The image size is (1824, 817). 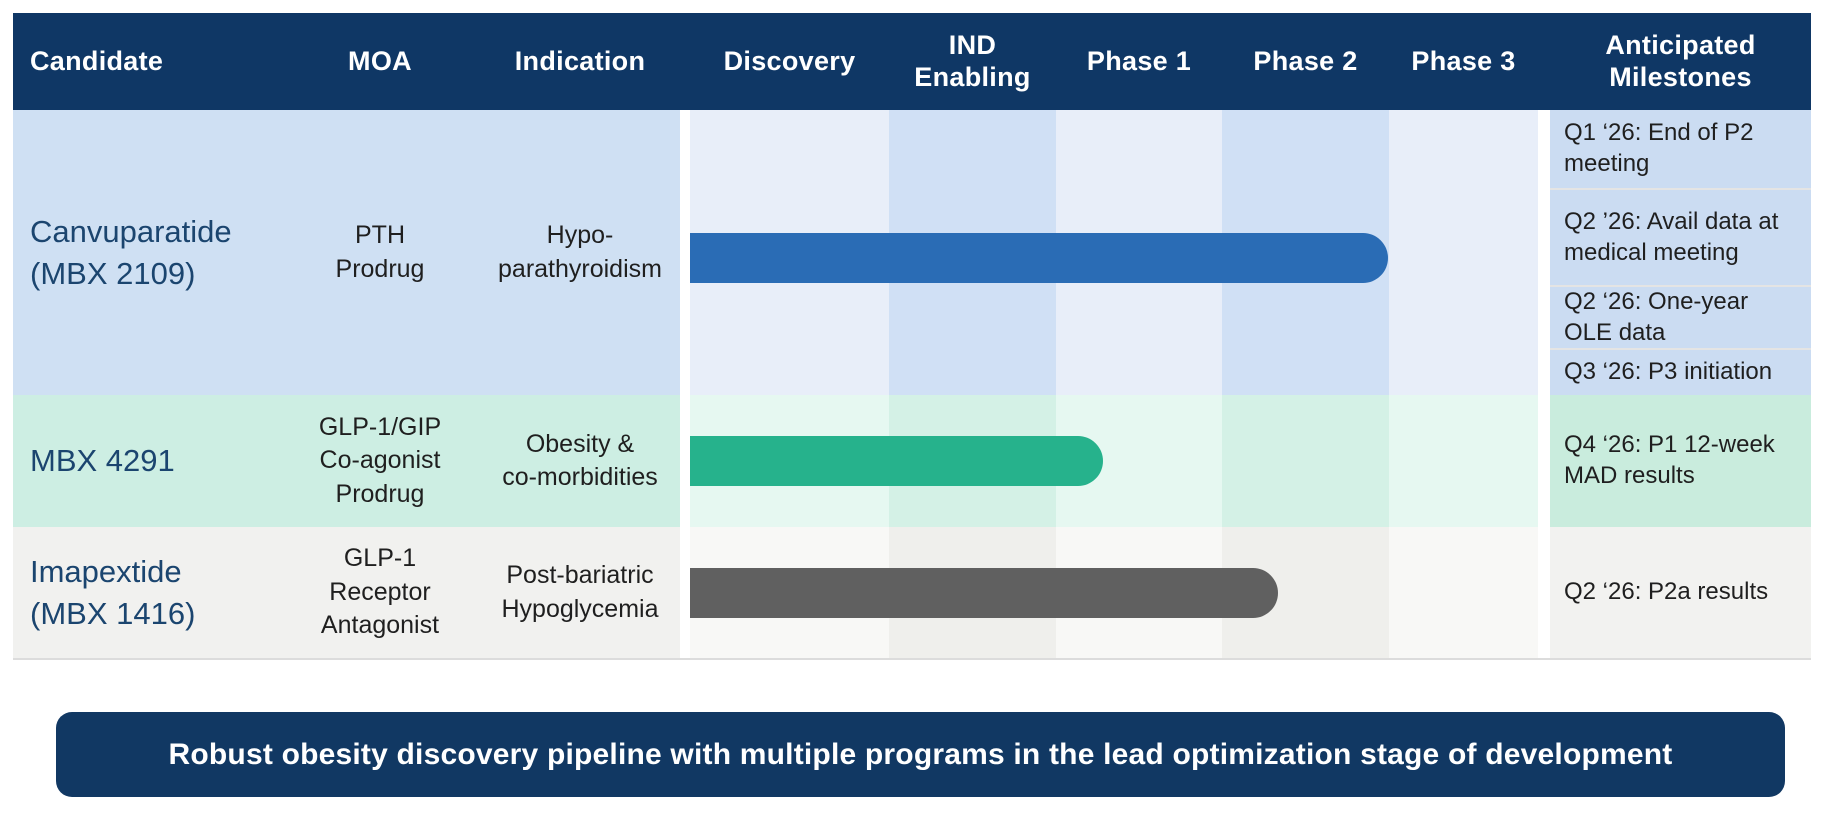 What do you see at coordinates (1659, 148) in the screenshot?
I see `milestone-text: Q1 ‘26: End of P2 meeting` at bounding box center [1659, 148].